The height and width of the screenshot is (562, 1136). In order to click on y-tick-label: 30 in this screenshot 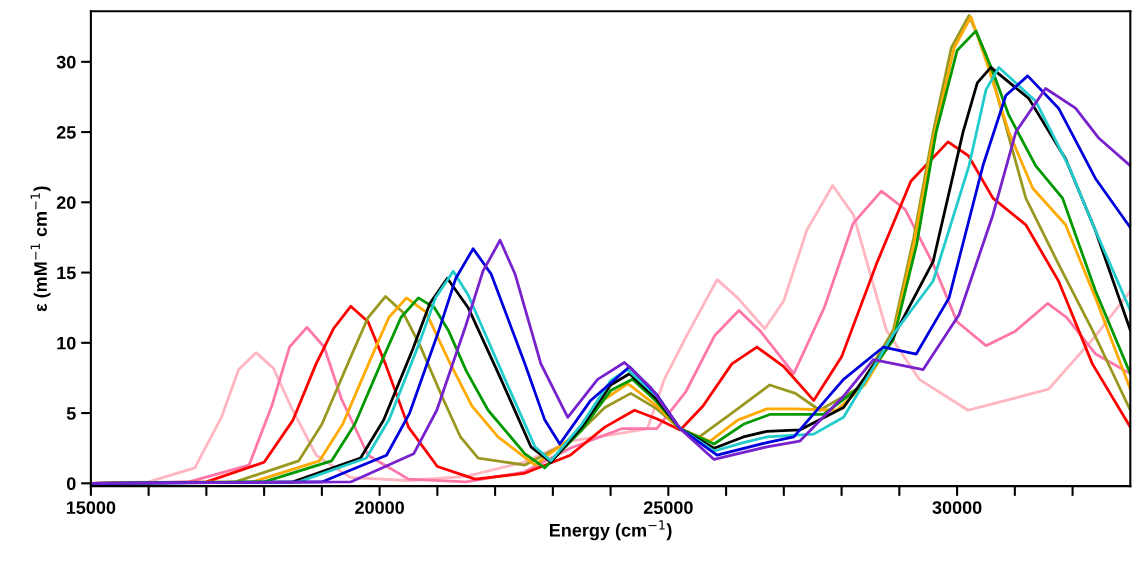, I will do `click(66, 62)`.